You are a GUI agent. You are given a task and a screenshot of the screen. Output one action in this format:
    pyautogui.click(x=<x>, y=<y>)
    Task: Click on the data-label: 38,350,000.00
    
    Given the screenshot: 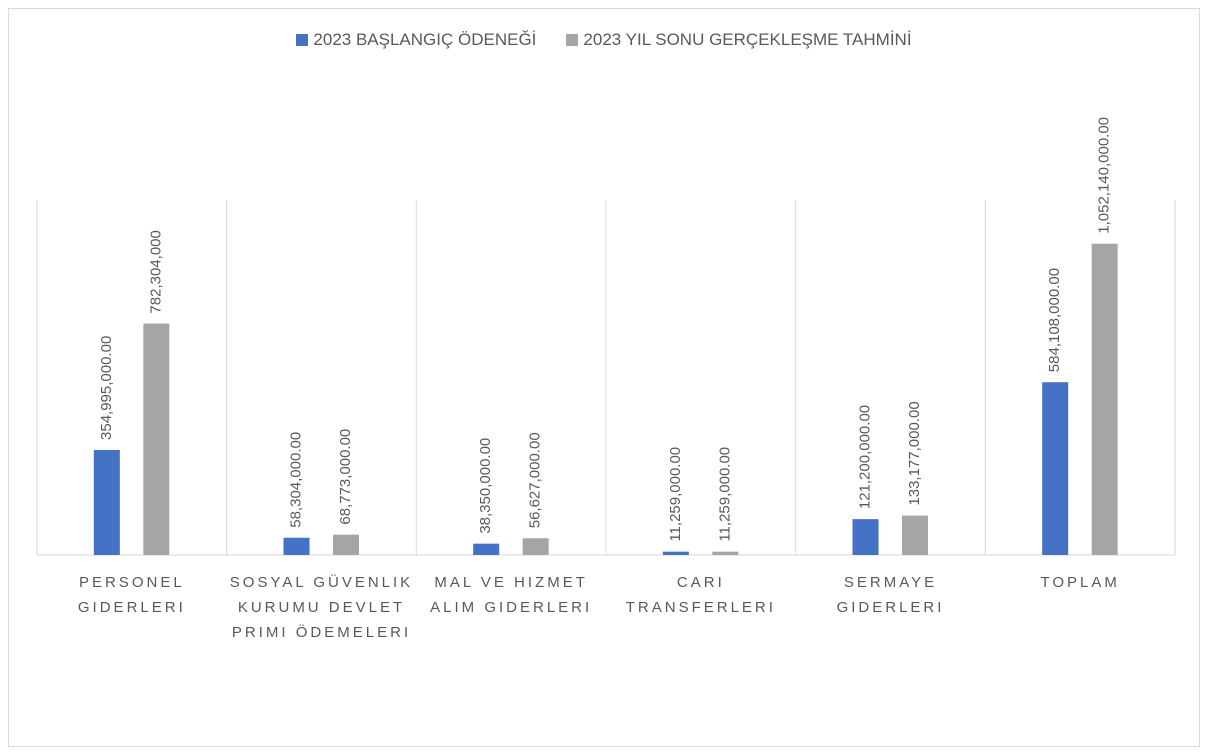 What is the action you would take?
    pyautogui.click(x=485, y=486)
    